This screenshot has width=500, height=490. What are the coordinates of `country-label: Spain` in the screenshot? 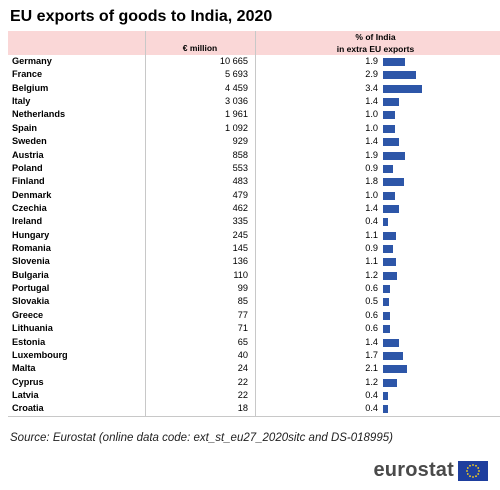 It's located at (25, 127).